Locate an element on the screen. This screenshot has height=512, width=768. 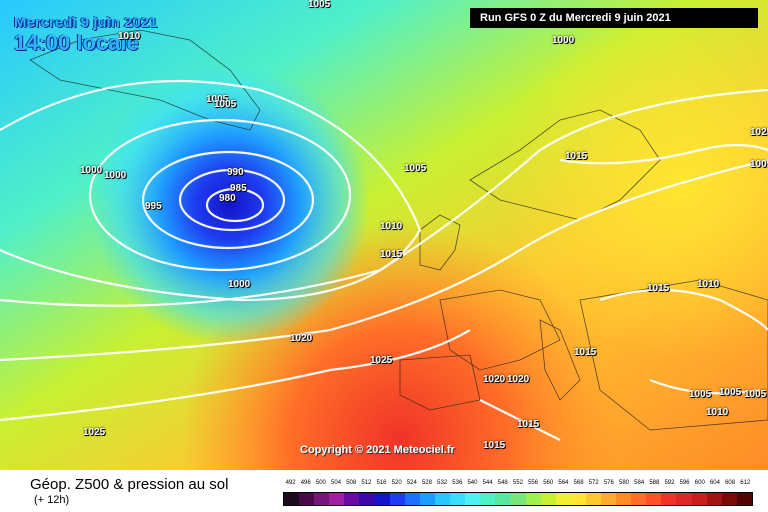
isobar-label: 985 is located at coordinates (238, 188).